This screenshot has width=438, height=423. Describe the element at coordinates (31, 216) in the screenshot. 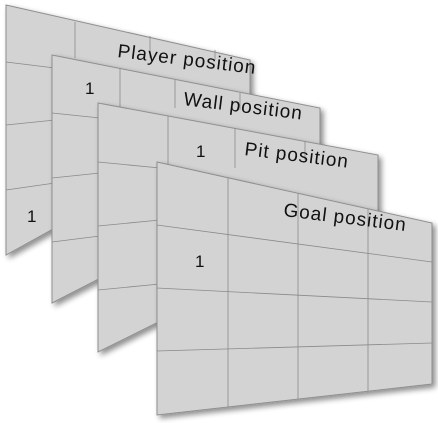

I see `layer-player-marker: 1` at that location.